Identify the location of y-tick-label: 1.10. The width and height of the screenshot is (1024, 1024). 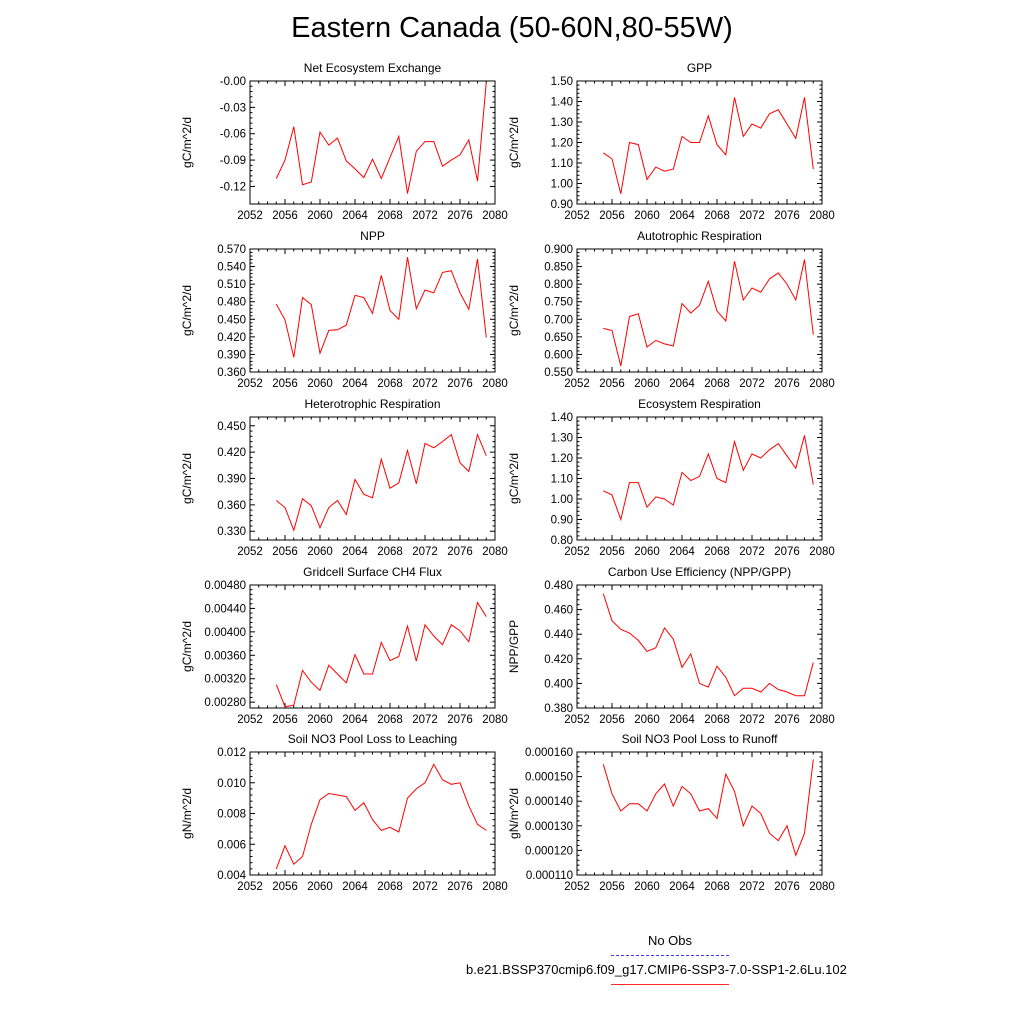
(562, 164).